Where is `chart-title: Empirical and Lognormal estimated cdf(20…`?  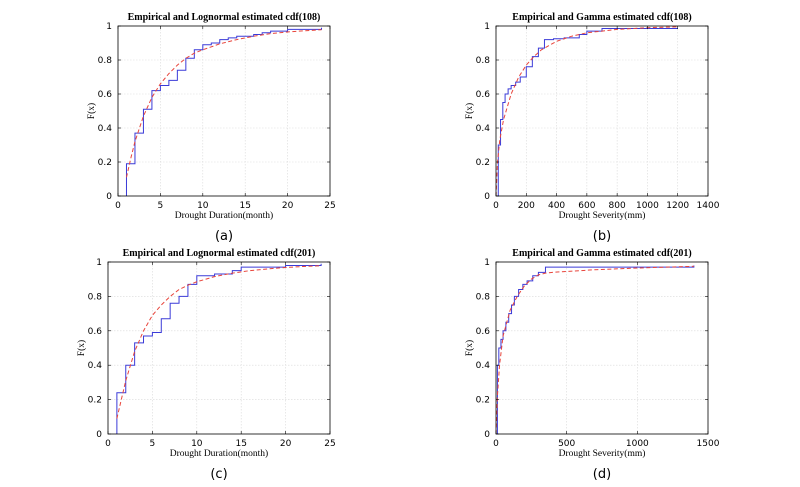 chart-title: Empirical and Lognormal estimated cdf(20… is located at coordinates (219, 253).